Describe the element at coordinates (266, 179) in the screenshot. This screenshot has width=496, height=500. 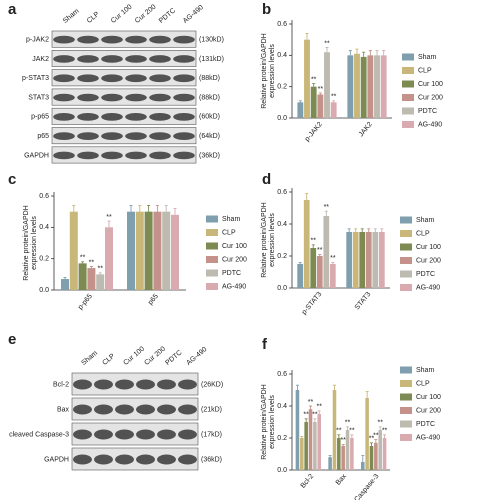
I see `panel-label: d` at that location.